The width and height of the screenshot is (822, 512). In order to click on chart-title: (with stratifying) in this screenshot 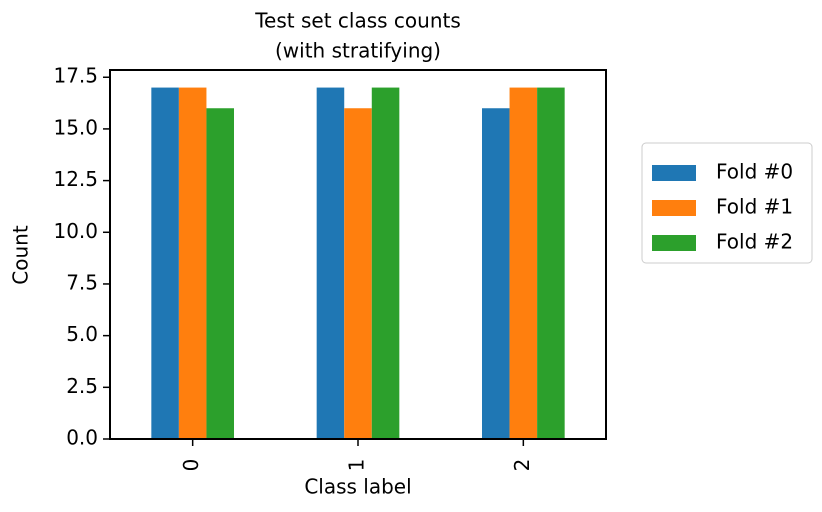, I will do `click(358, 51)`.